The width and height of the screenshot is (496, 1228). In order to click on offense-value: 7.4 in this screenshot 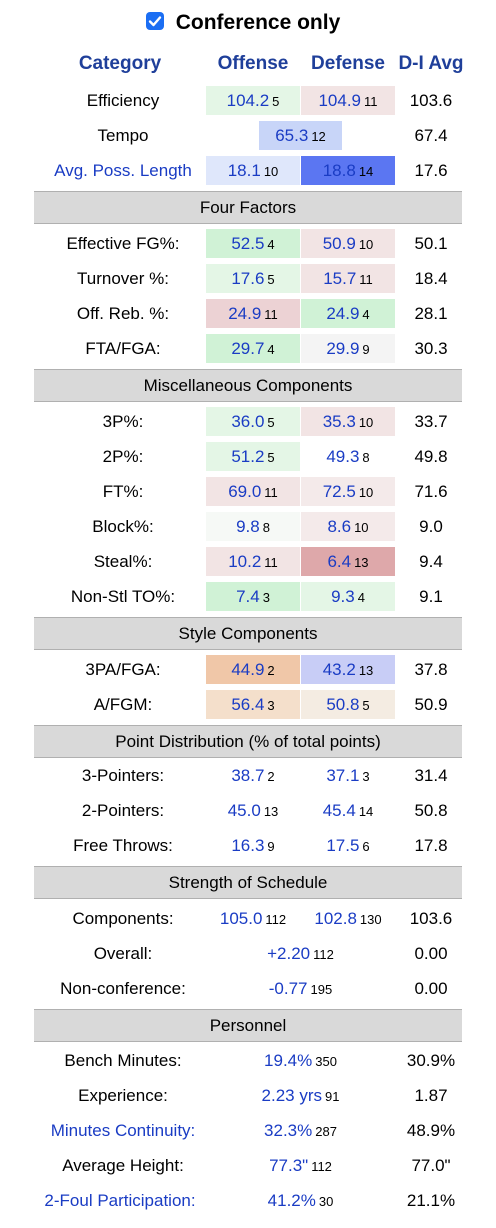, I will do `click(248, 596)`.